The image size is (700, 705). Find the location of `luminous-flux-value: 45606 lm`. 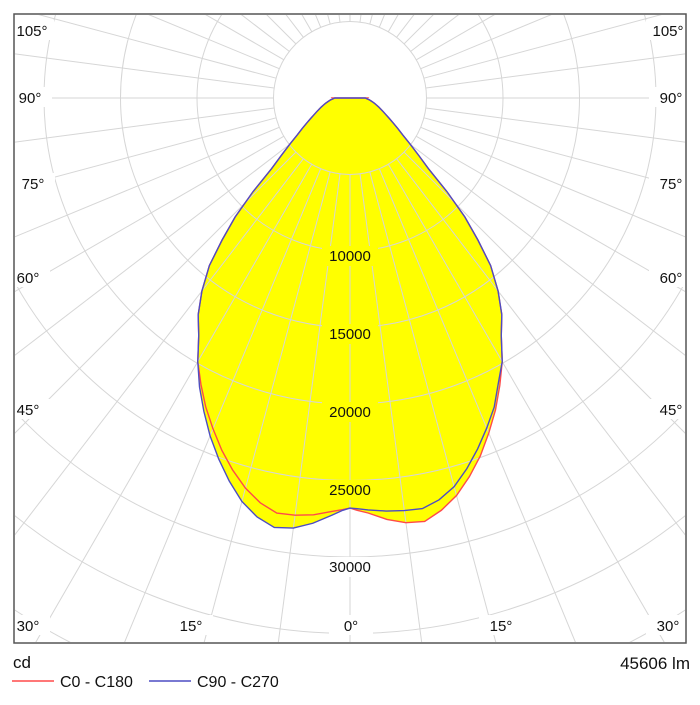

luminous-flux-value: 45606 lm is located at coordinates (655, 663).